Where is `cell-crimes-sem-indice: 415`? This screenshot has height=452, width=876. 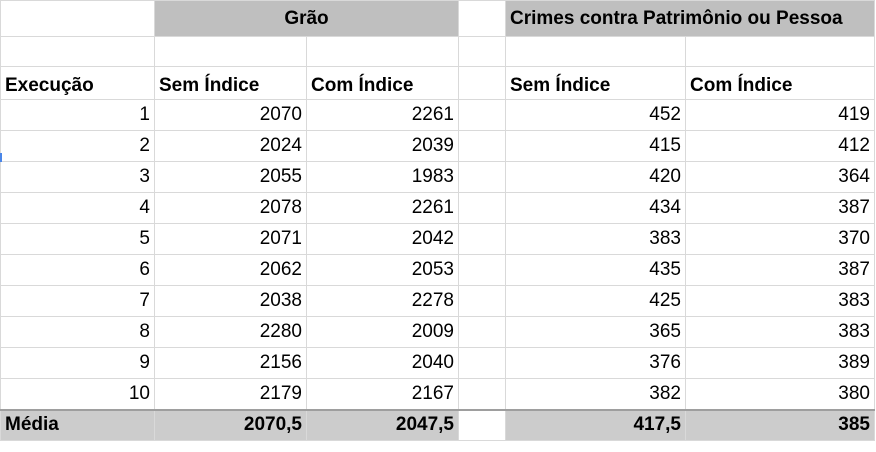 cell-crimes-sem-indice: 415 is located at coordinates (595, 146).